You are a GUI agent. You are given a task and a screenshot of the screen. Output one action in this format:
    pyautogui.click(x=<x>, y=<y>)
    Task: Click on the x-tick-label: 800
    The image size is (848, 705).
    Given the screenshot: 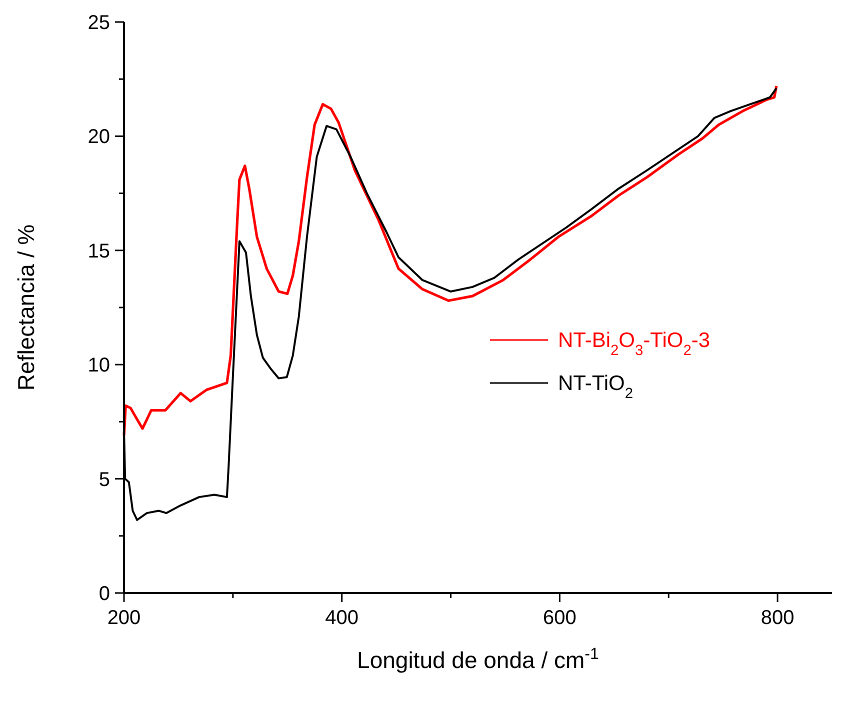 What is the action you would take?
    pyautogui.click(x=777, y=618)
    